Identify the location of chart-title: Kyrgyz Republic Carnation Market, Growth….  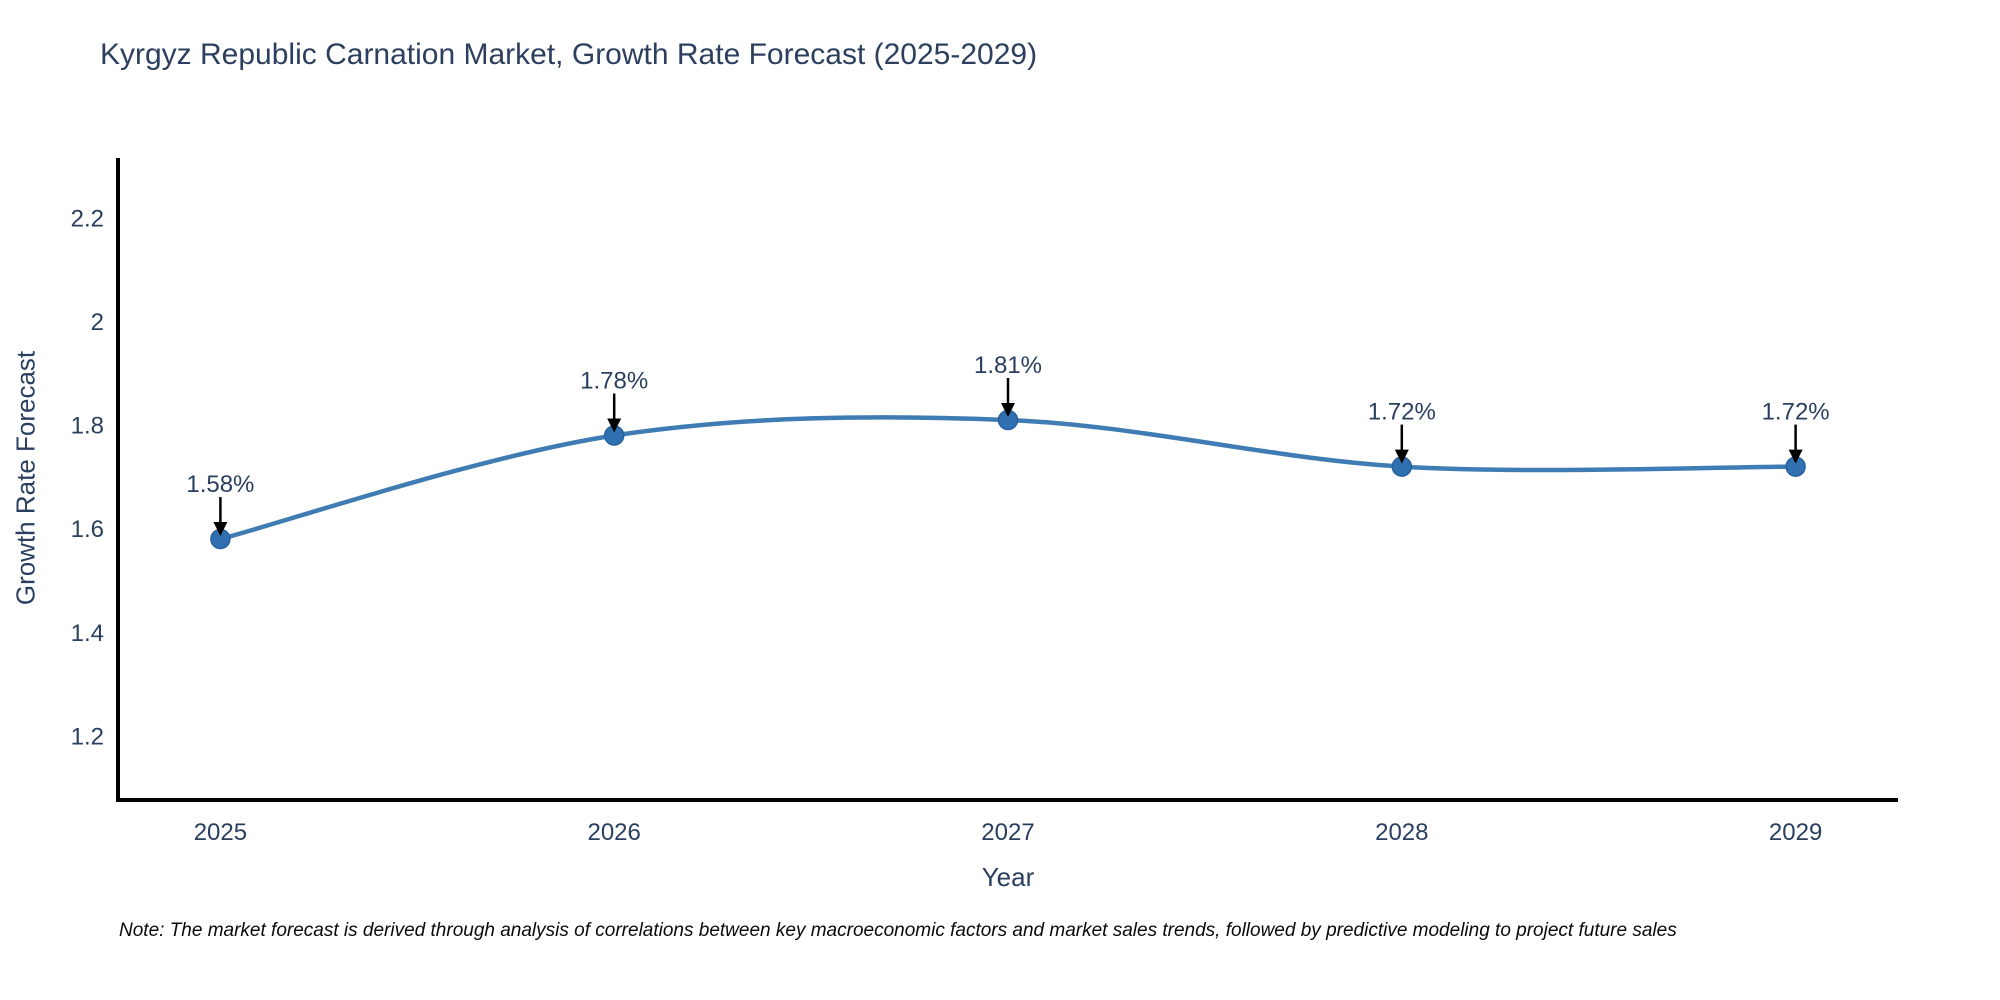
(569, 54).